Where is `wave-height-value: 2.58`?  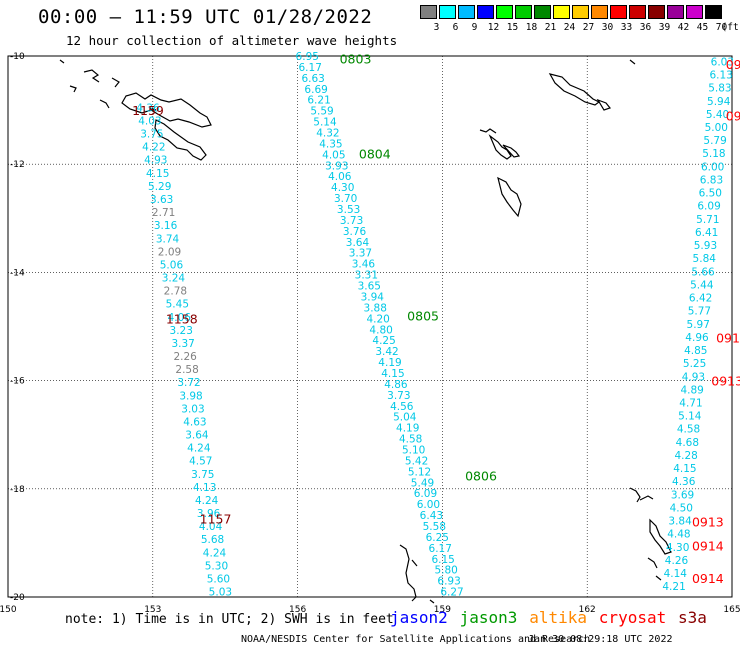 wave-height-value: 2.58 is located at coordinates (186, 370).